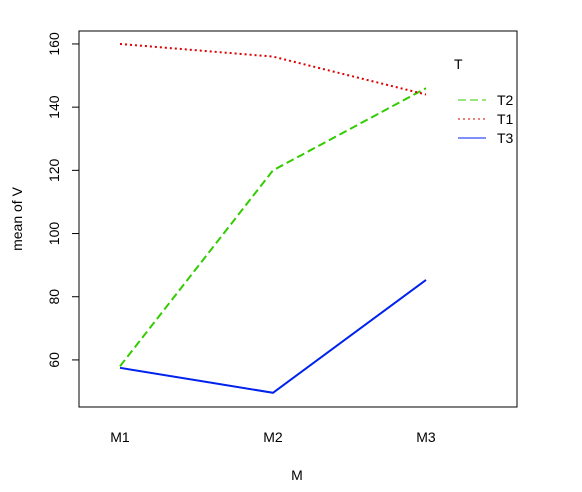 This screenshot has height=492, width=582. What do you see at coordinates (54, 170) in the screenshot?
I see `y-tick-label: 120` at bounding box center [54, 170].